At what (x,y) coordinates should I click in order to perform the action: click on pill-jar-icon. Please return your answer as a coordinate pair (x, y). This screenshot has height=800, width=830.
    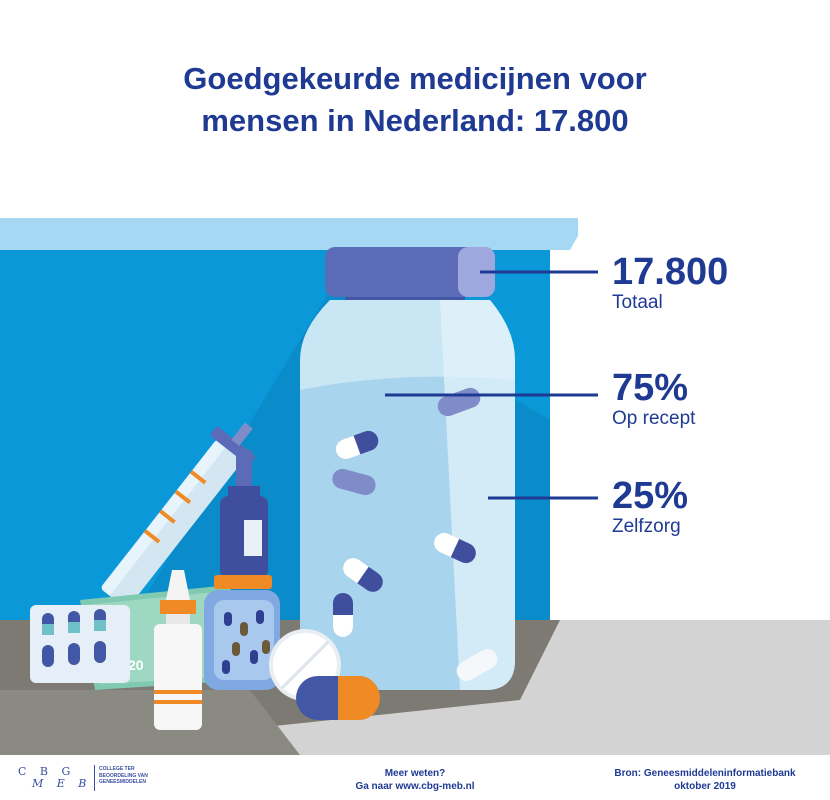
    Looking at the image, I should click on (242, 640).